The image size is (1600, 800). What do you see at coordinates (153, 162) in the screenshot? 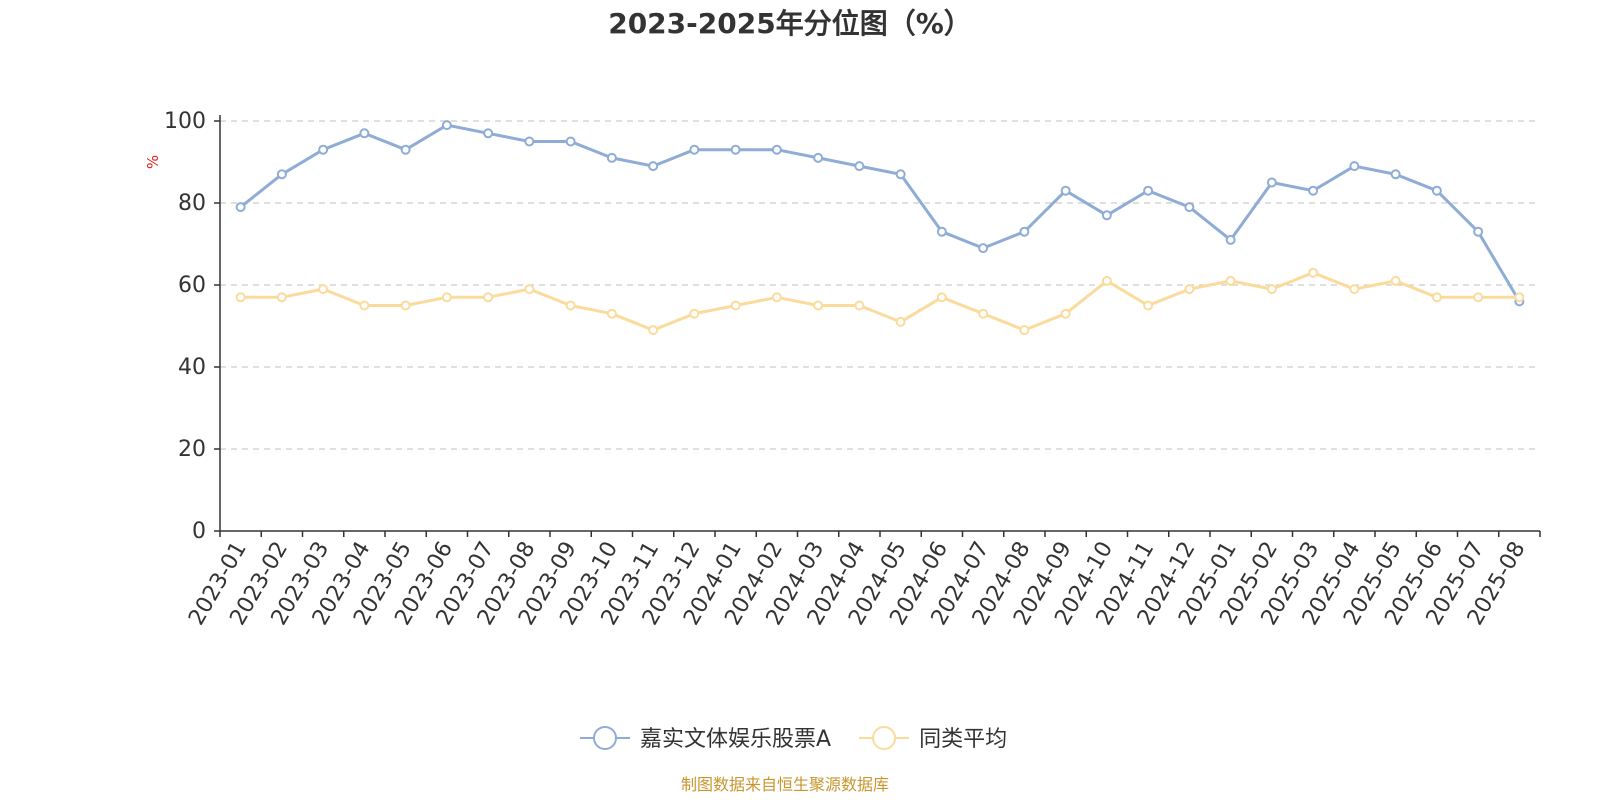
I see `y-axis-unit-label: %` at bounding box center [153, 162].